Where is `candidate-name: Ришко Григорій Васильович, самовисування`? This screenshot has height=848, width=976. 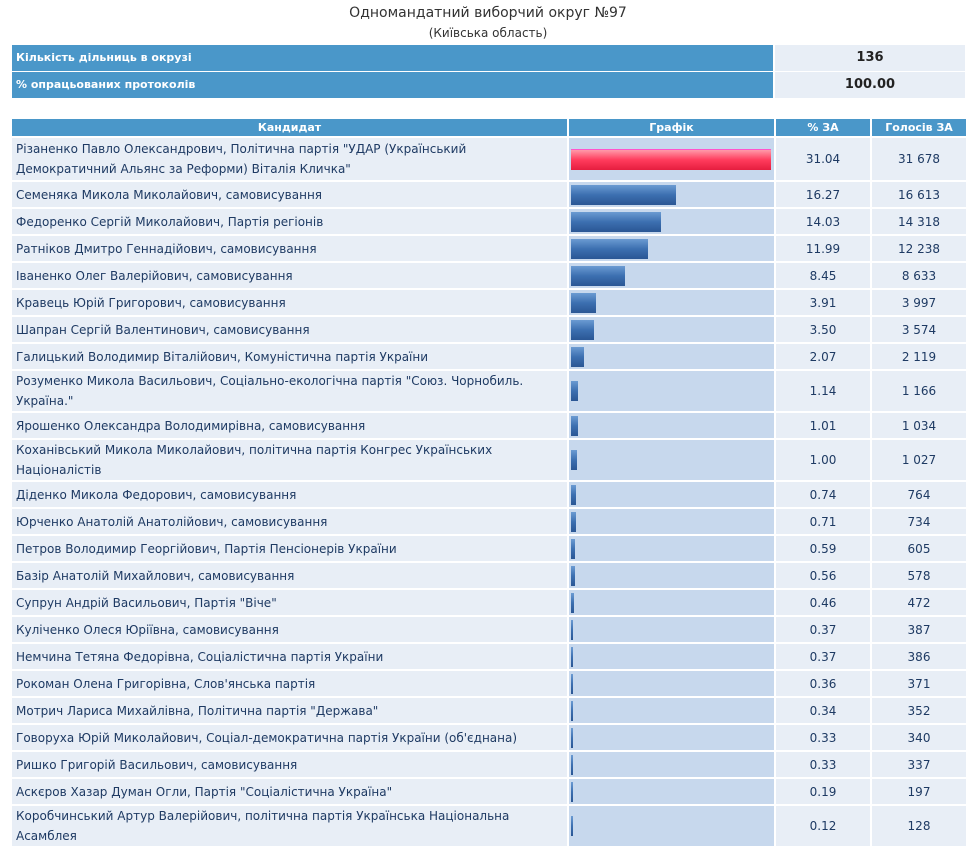 candidate-name: Ришко Григорій Васильович, самовисування is located at coordinates (289, 765).